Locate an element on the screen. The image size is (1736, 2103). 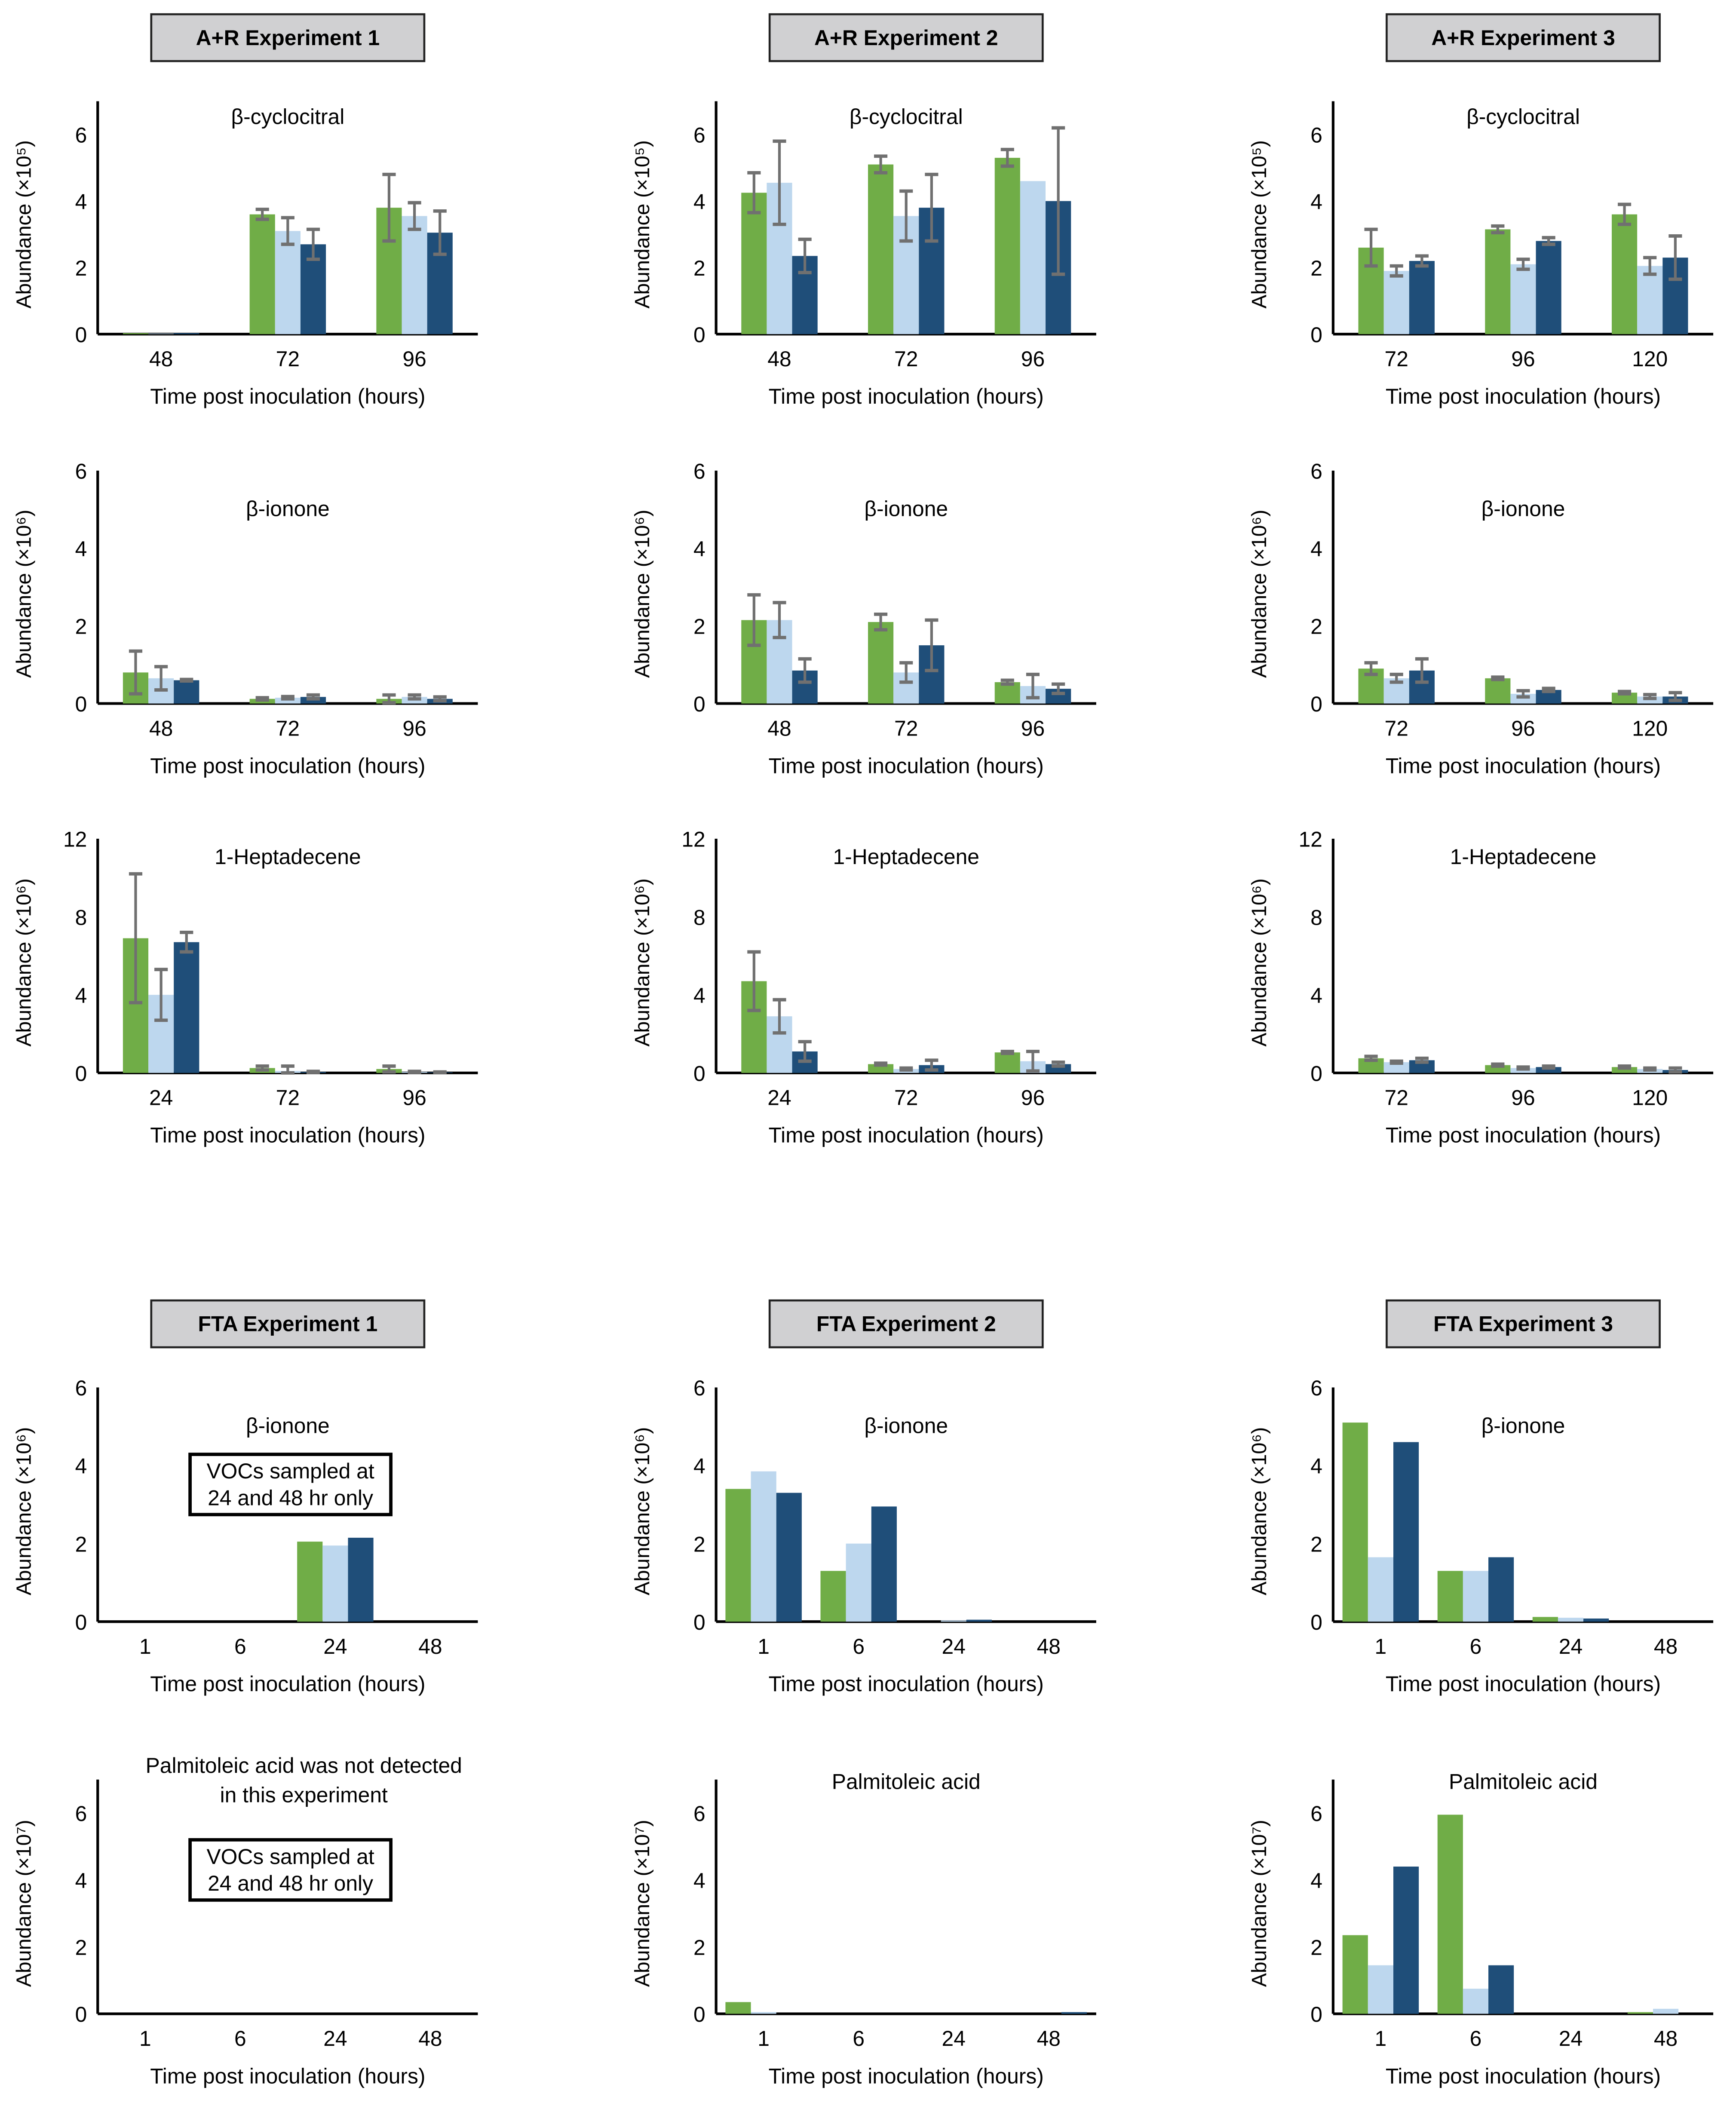
section-header-label: FTA Experiment 1 is located at coordinates (287, 1324).